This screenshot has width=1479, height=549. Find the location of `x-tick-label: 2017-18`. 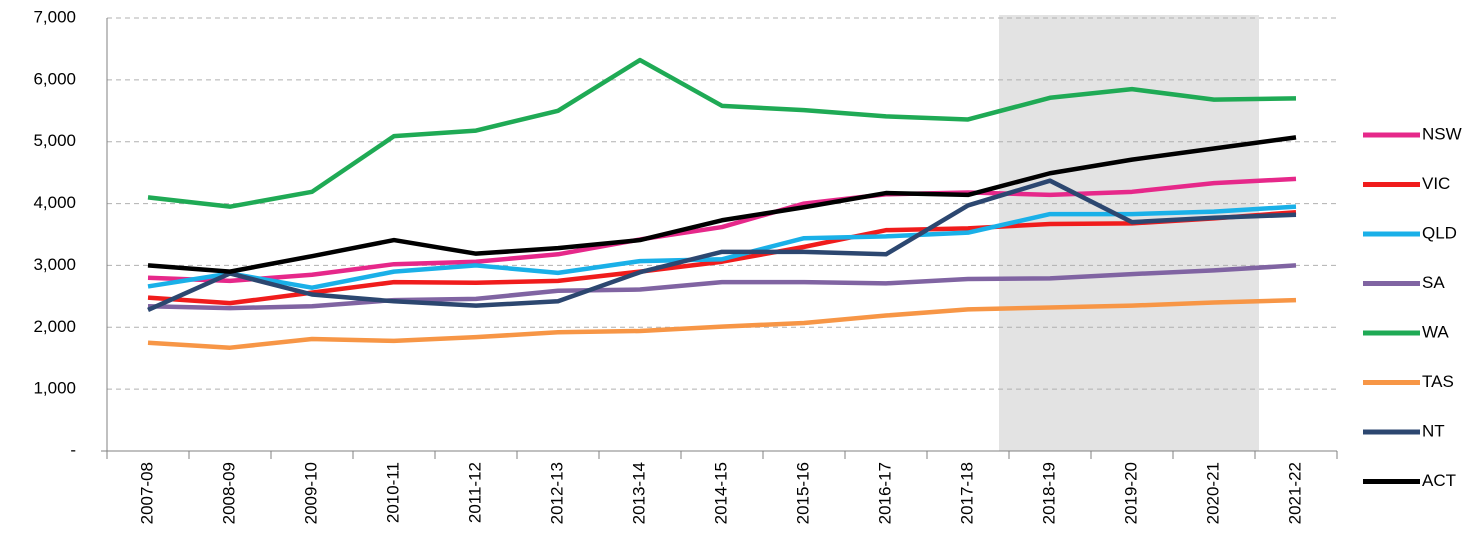

x-tick-label: 2017-18 is located at coordinates (966, 493).